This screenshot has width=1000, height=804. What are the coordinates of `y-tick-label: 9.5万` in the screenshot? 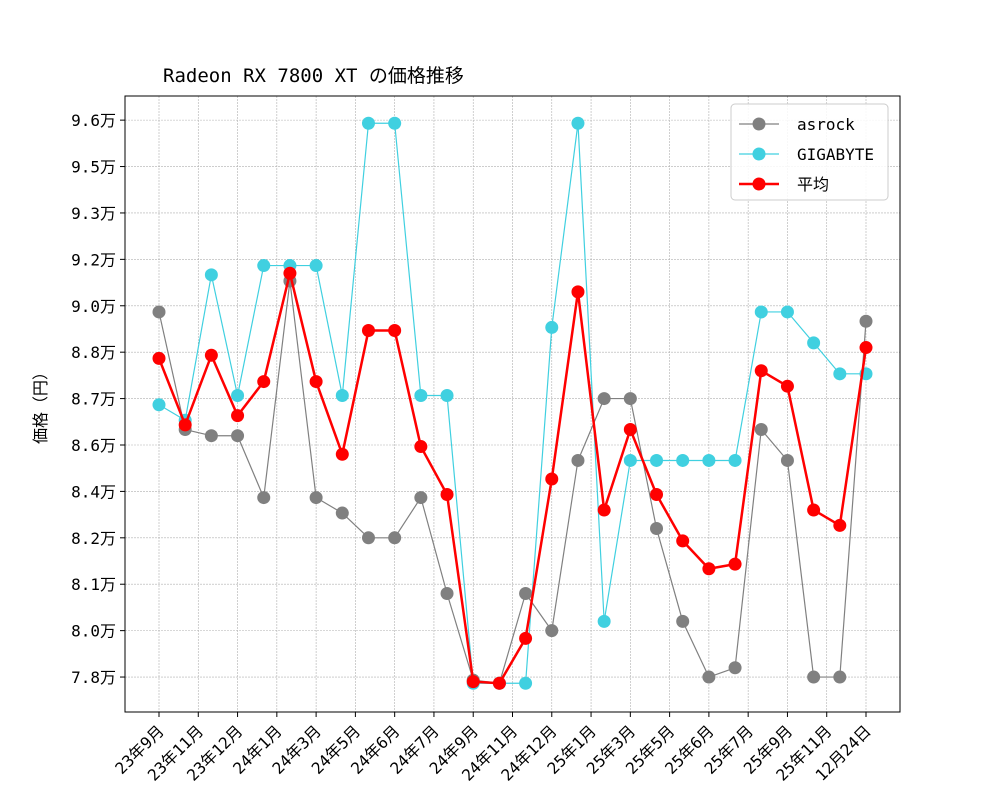 It's located at (93, 167).